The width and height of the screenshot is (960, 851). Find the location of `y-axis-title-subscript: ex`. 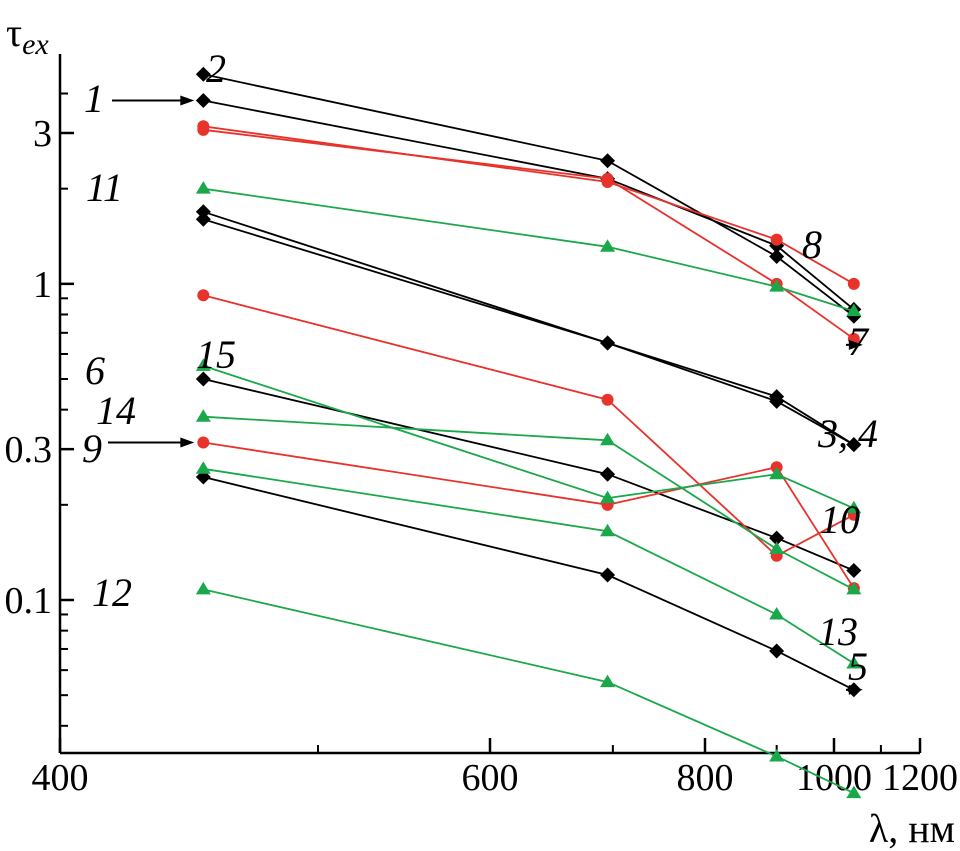

y-axis-title-subscript: ex is located at coordinates (35, 44).